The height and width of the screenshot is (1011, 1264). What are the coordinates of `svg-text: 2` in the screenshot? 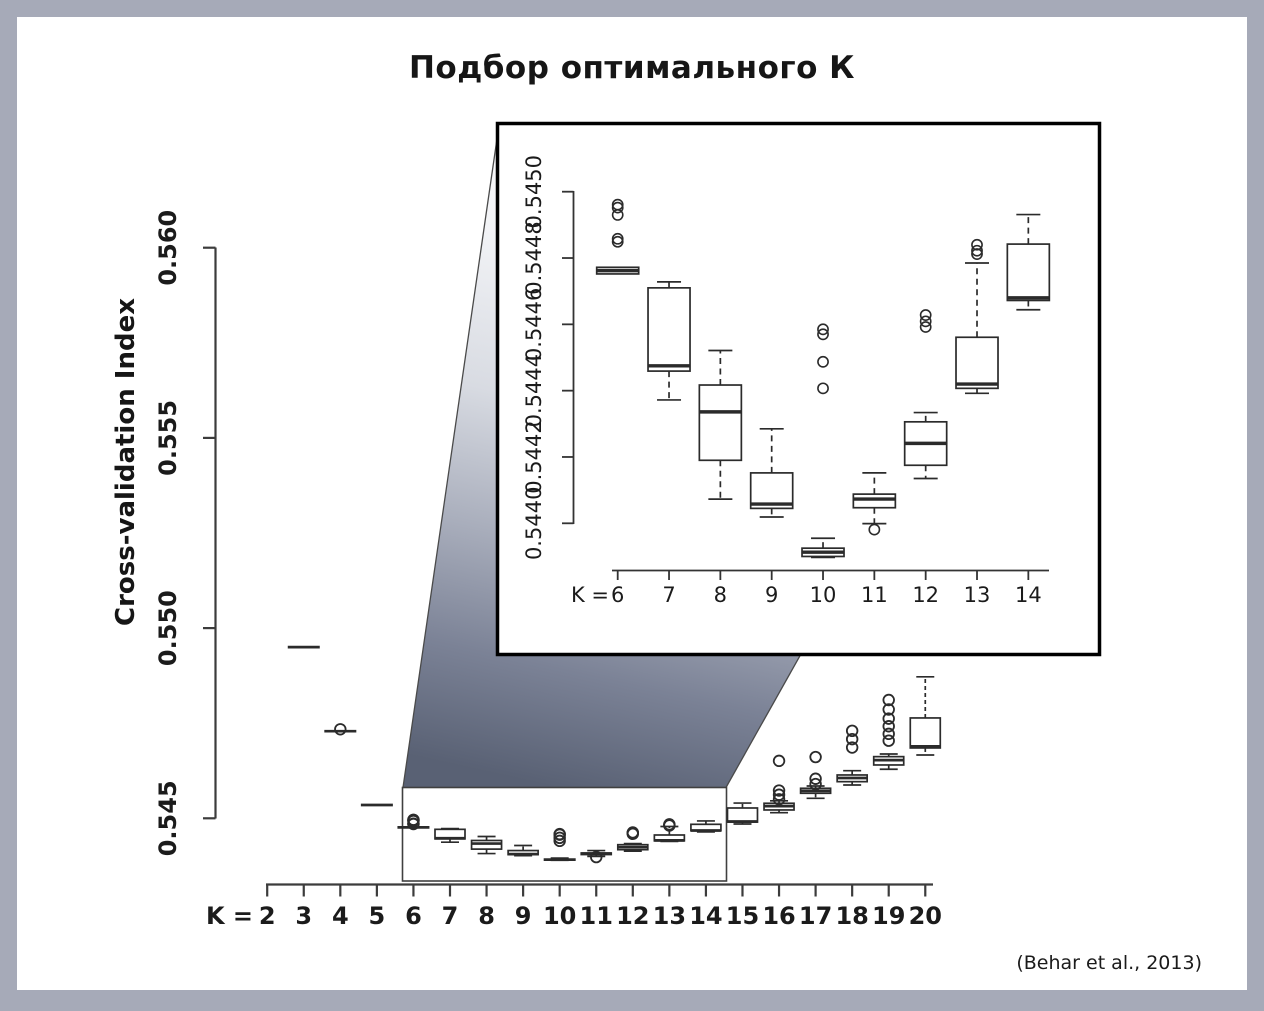 It's located at (267, 916).